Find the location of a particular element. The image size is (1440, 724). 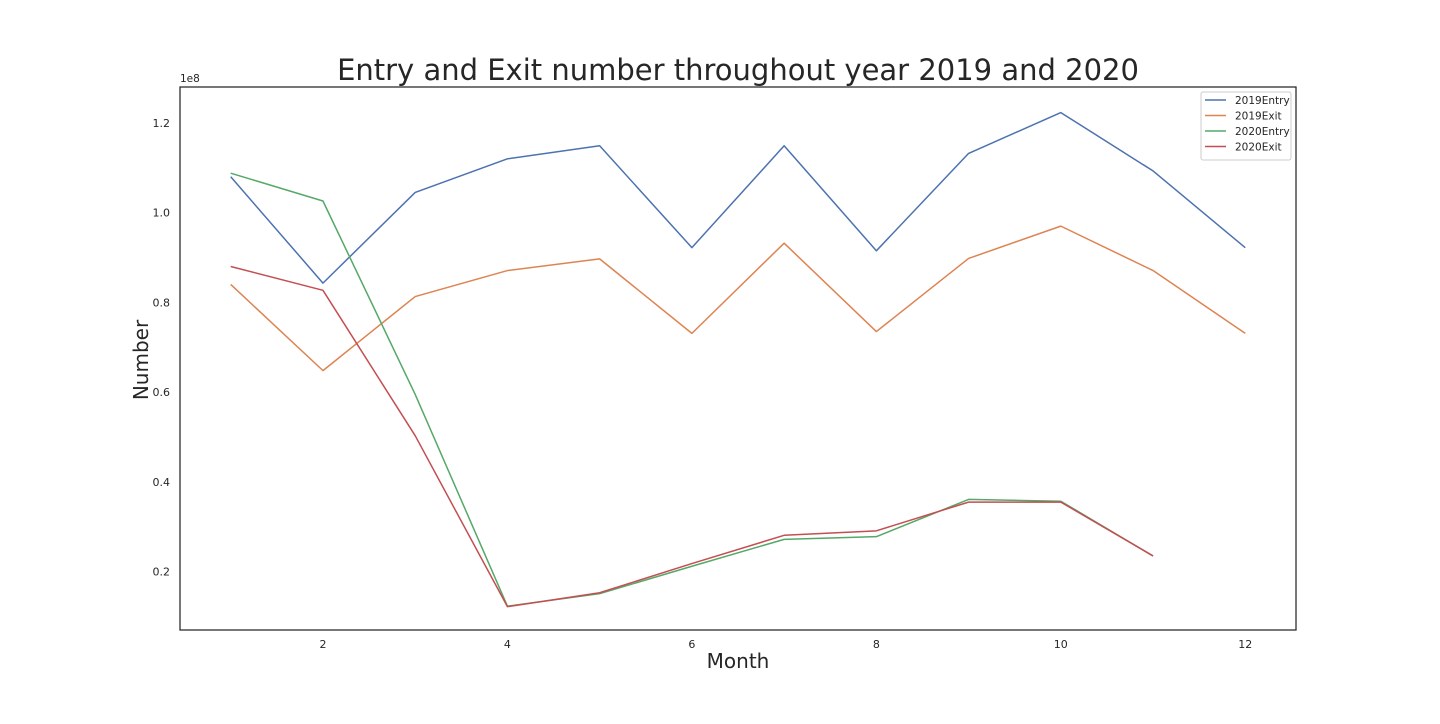

y-axis-offset-label: 1e8 is located at coordinates (190, 79).